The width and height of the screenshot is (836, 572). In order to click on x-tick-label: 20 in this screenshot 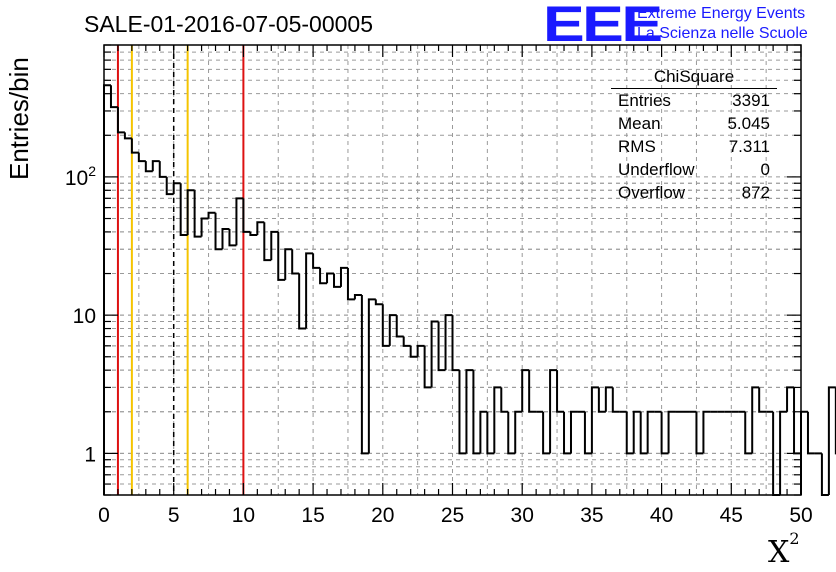, I will do `click(382, 515)`.